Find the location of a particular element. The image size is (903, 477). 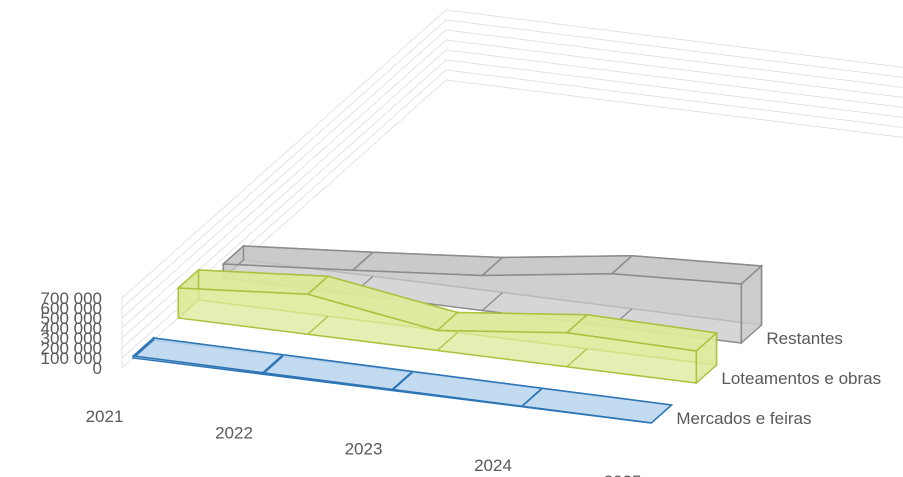

y-tick-label: 500 000 is located at coordinates (71, 318).